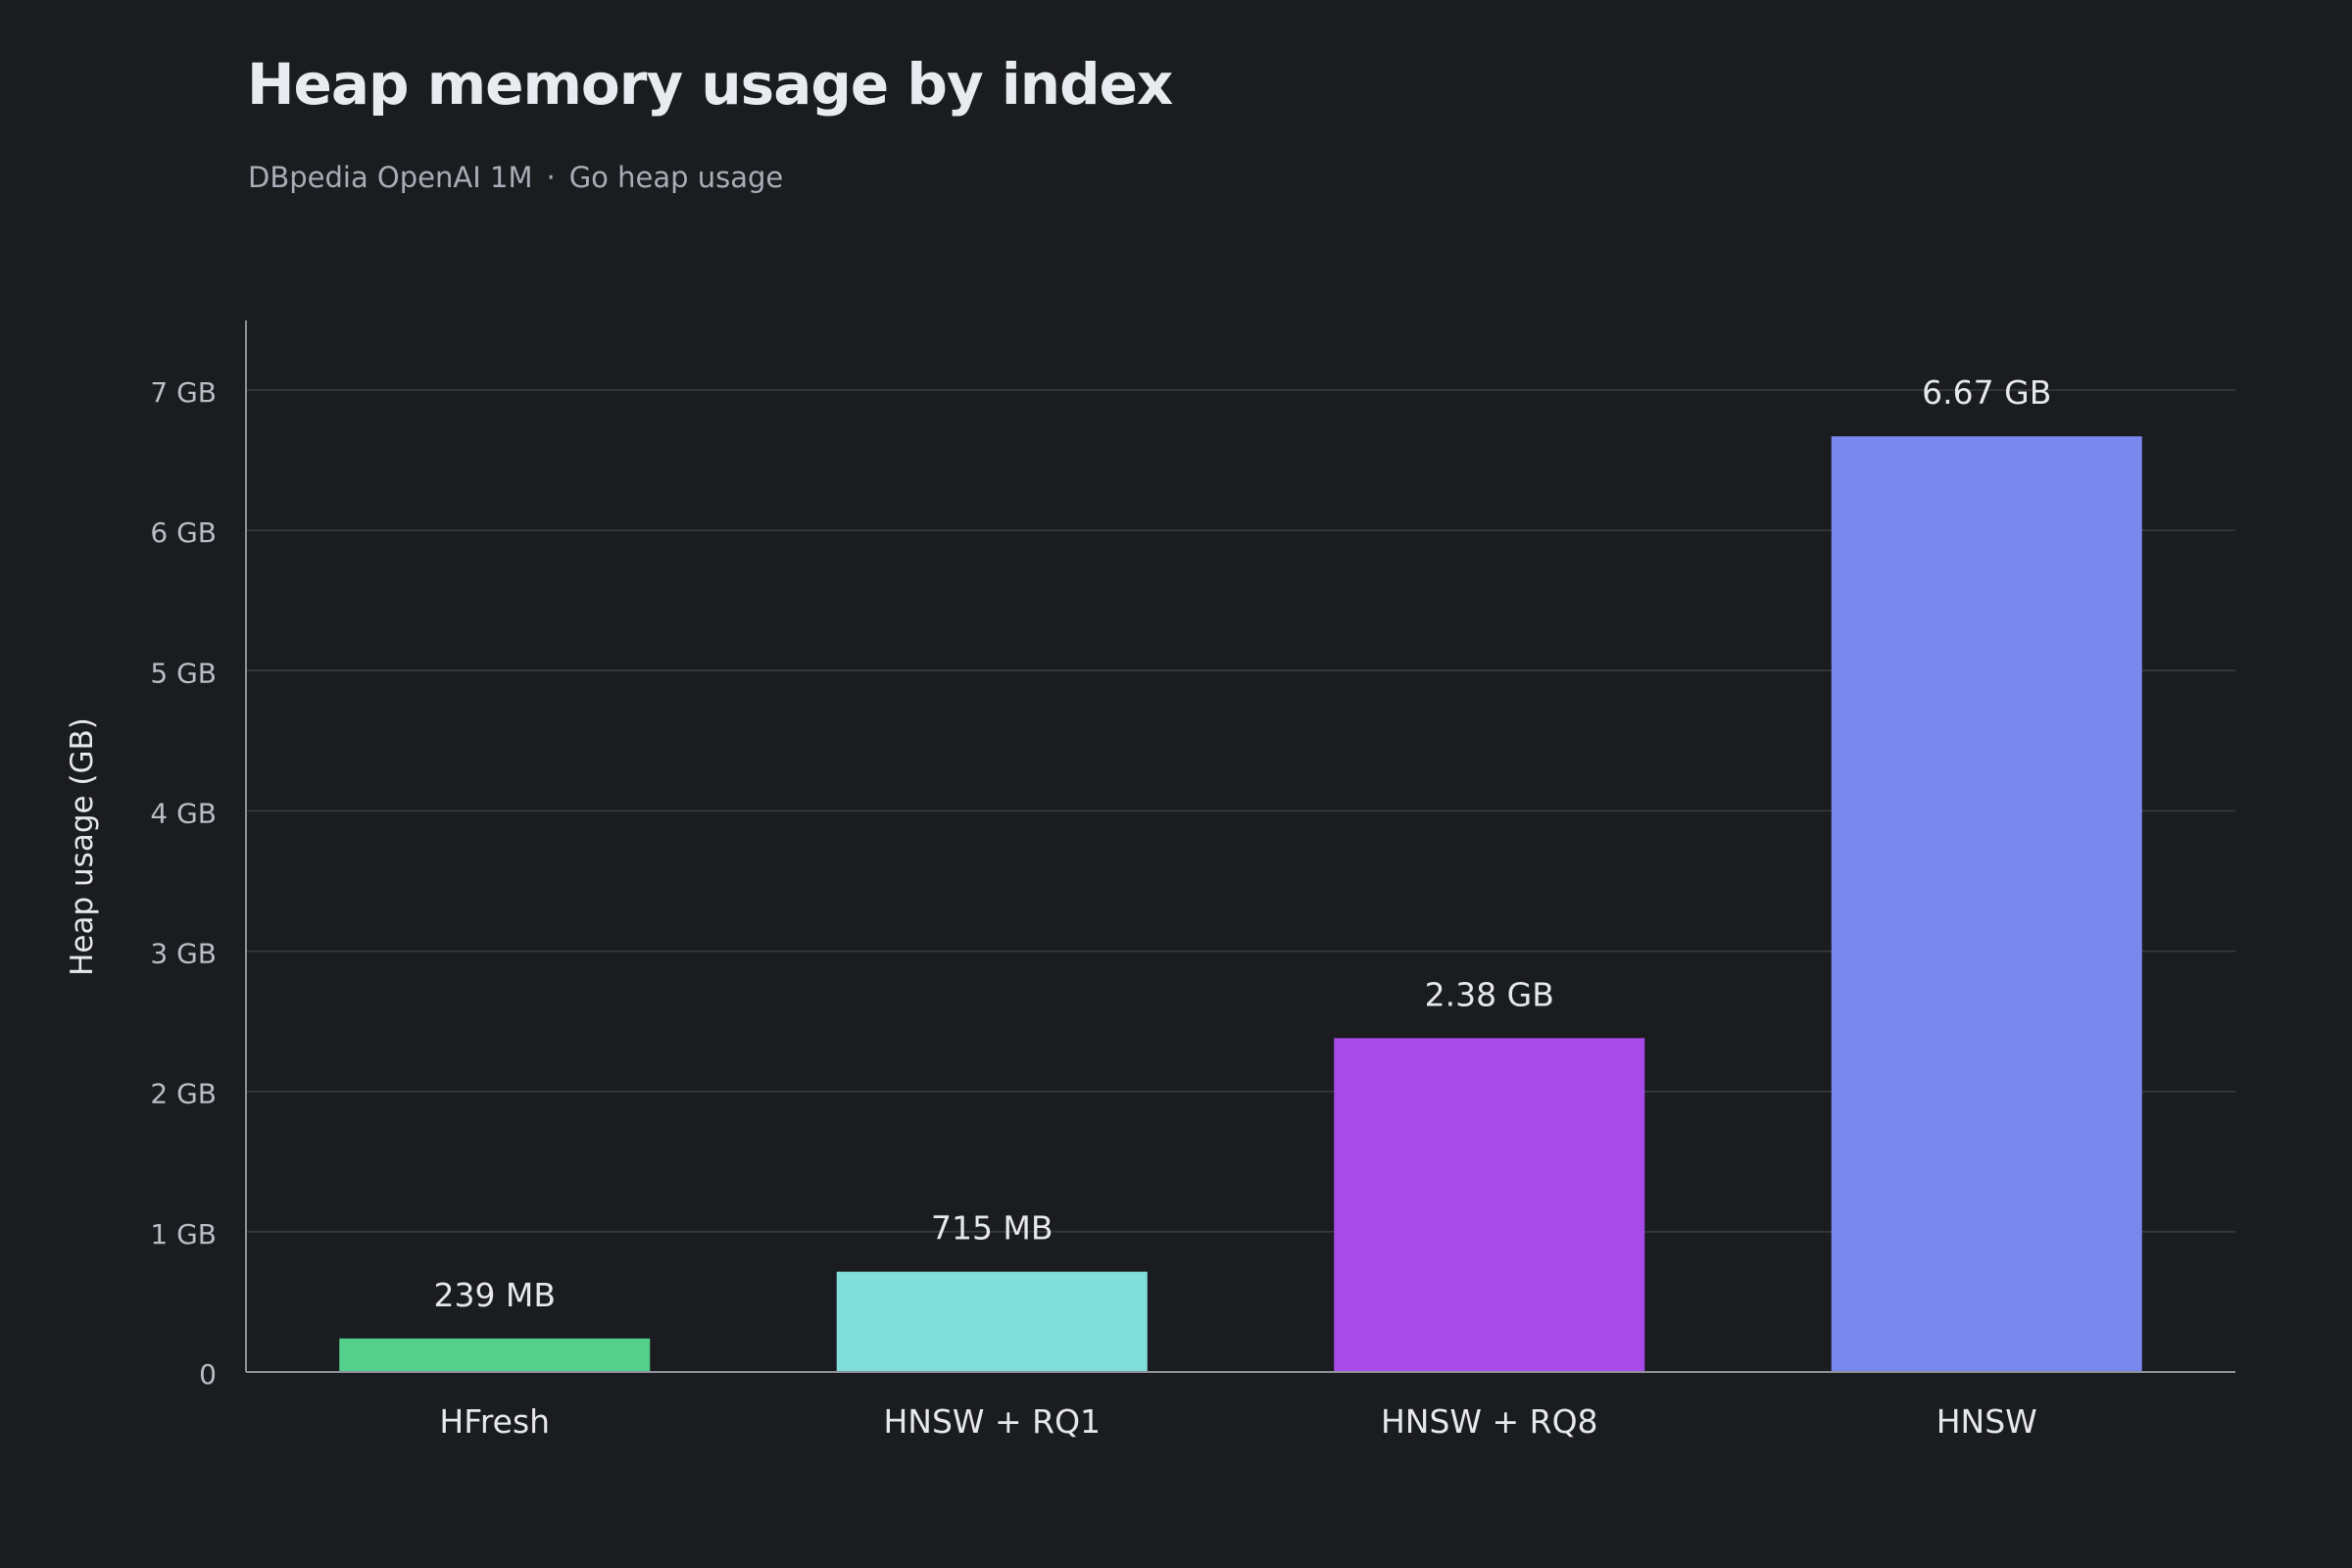 The width and height of the screenshot is (2352, 1568). I want to click on y-tick-label: 1 GB, so click(183, 1234).